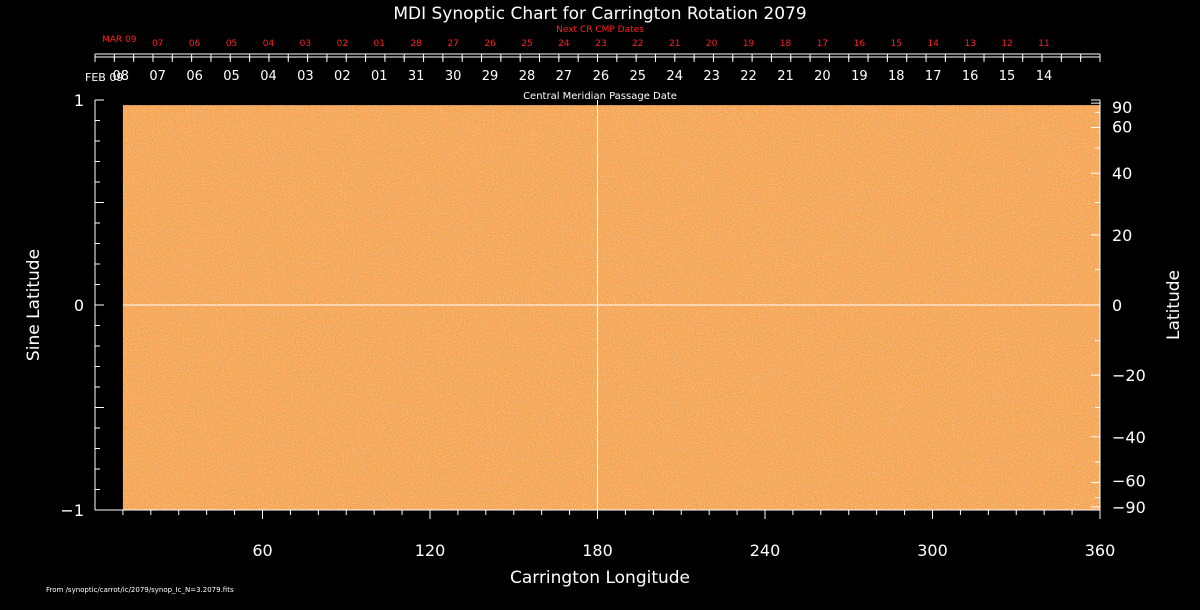 Image resolution: width=1200 pixels, height=610 pixels. What do you see at coordinates (1043, 44) in the screenshot?
I see `date-label: 11` at bounding box center [1043, 44].